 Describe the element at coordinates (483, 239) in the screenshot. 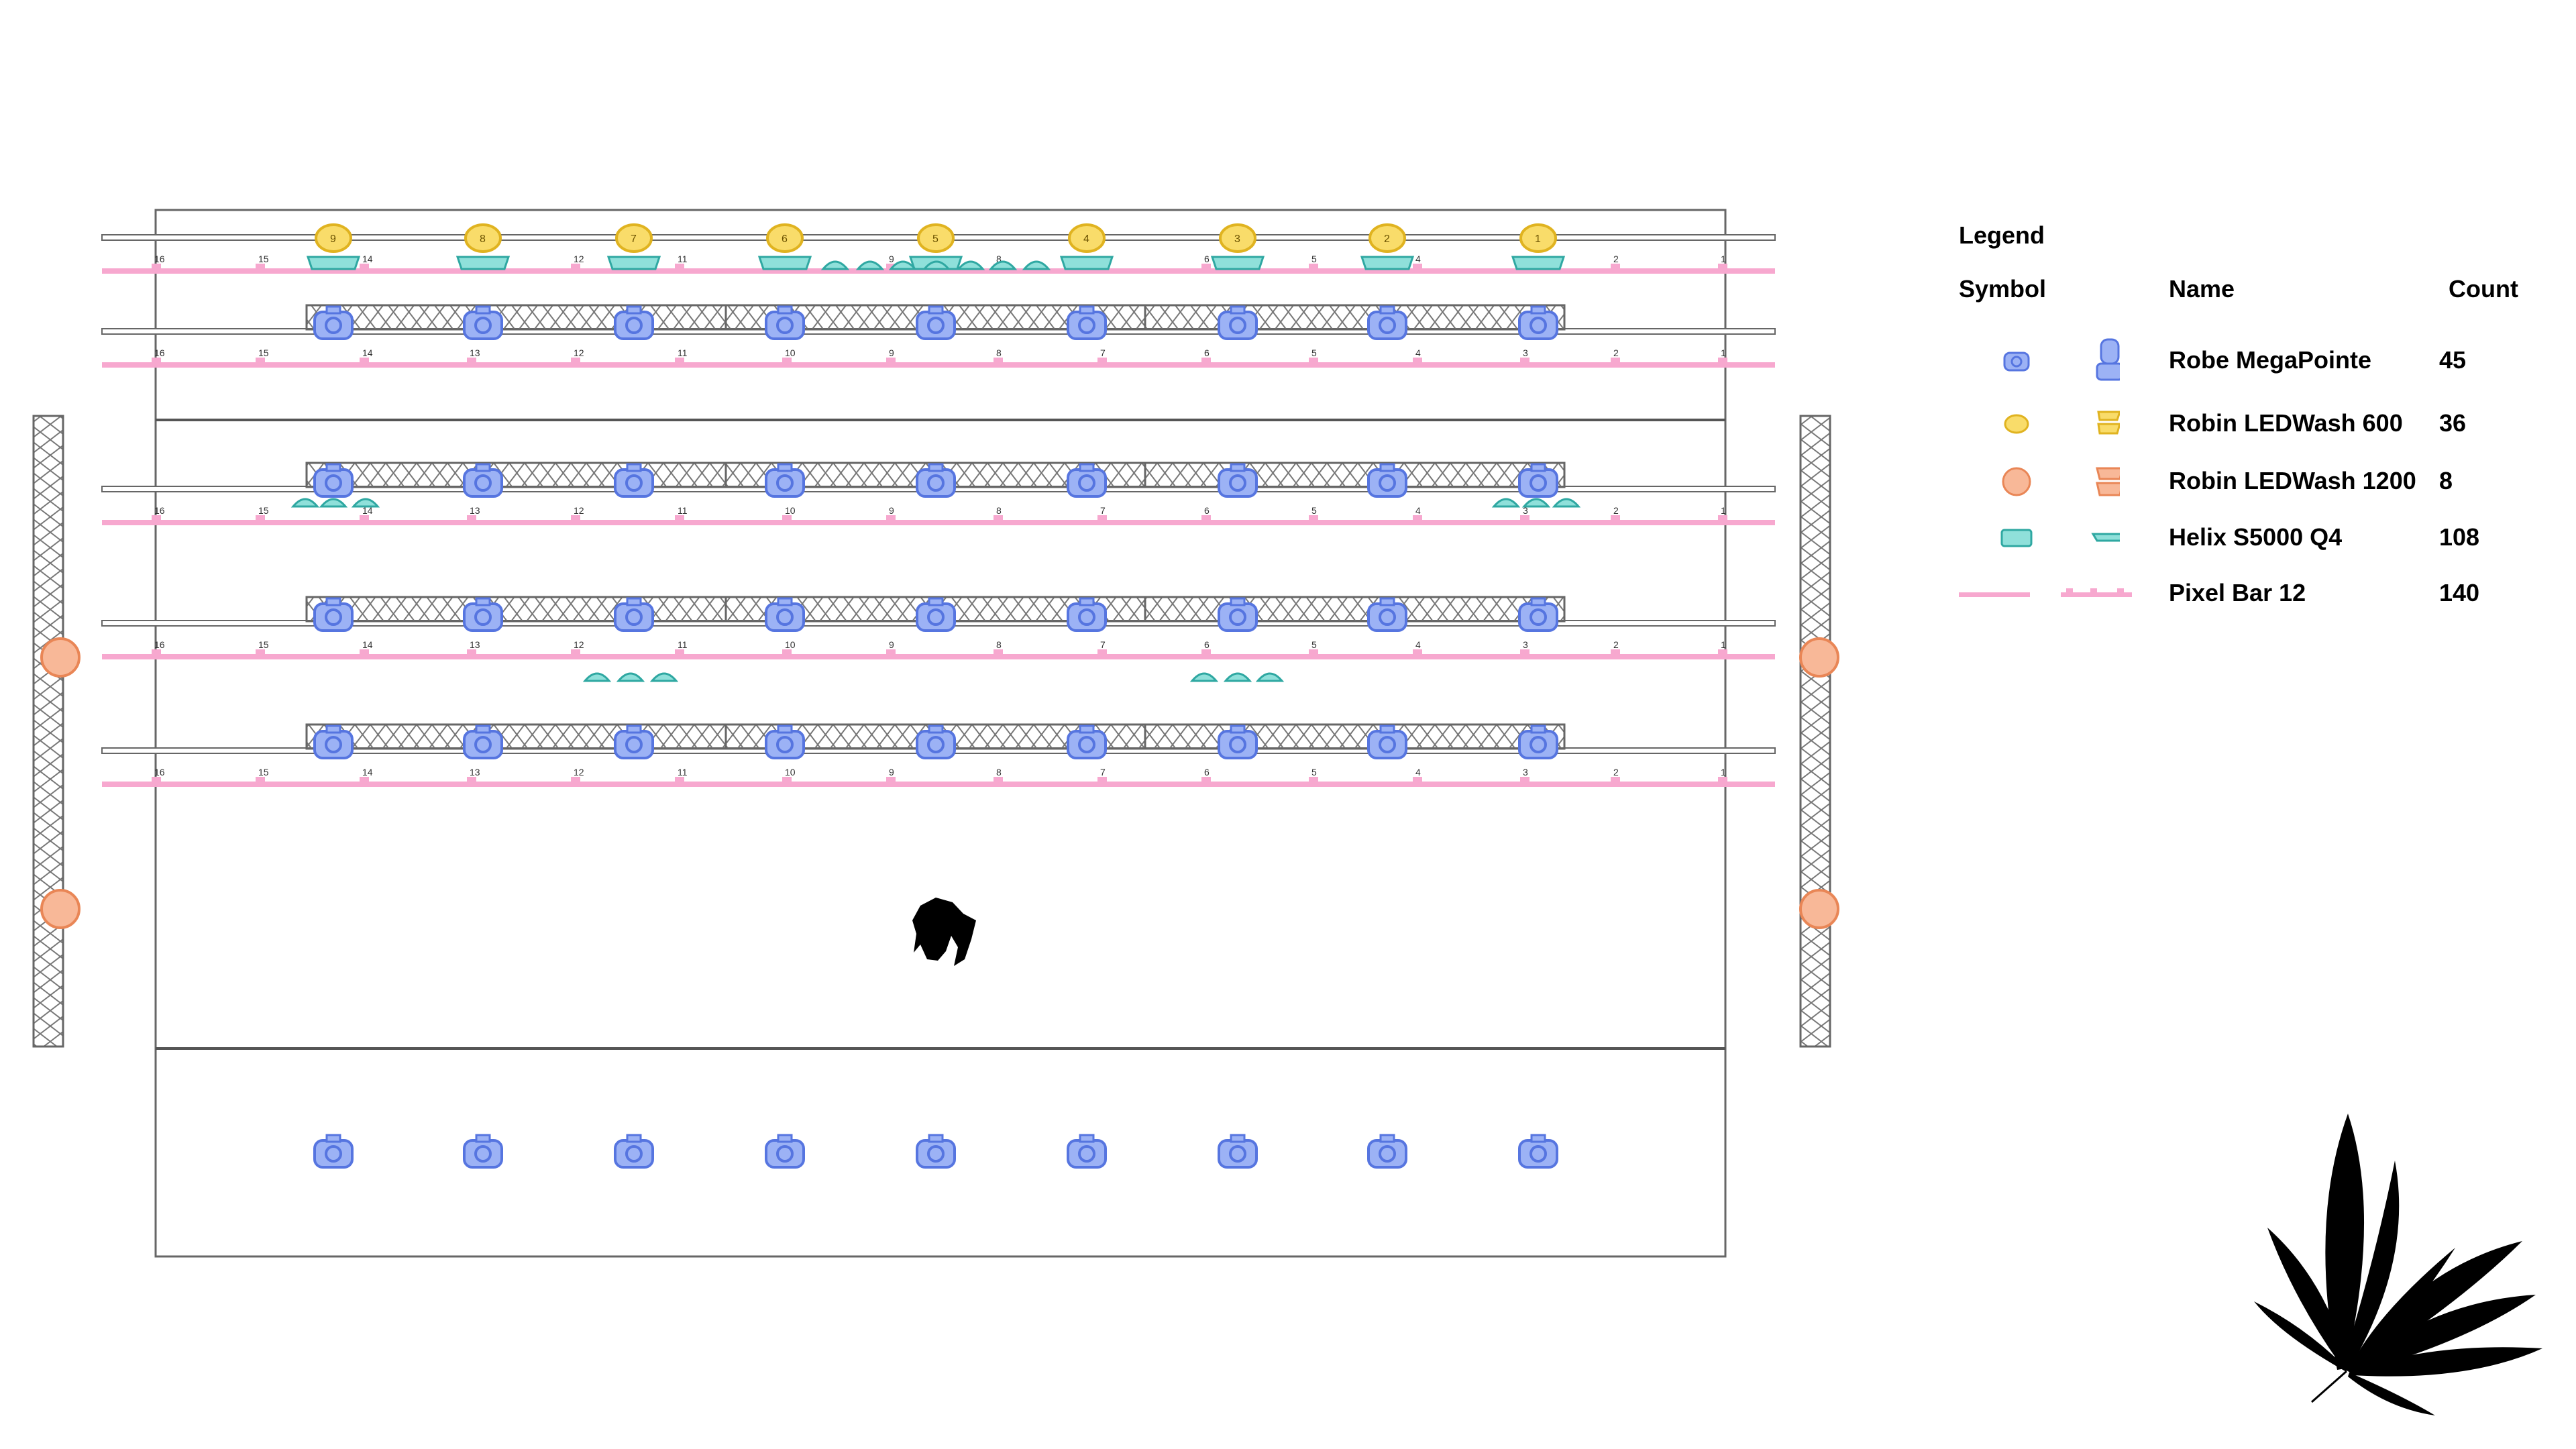

I see `wash-number: 8` at that location.